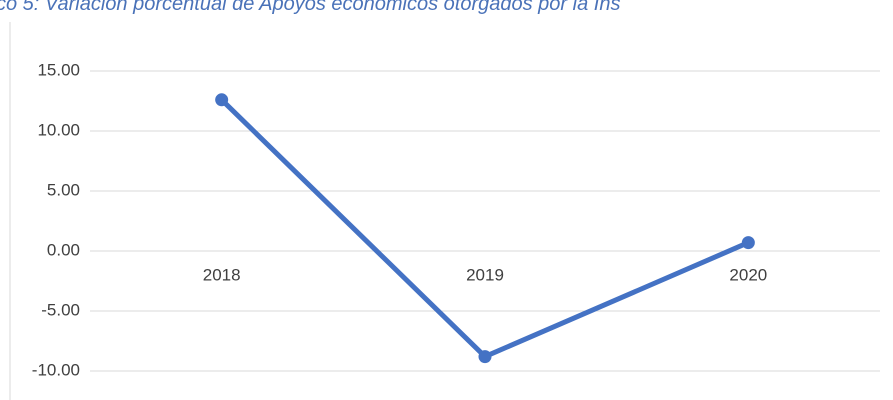 This screenshot has width=893, height=400. I want to click on y-tick-label: 5.00, so click(63, 189).